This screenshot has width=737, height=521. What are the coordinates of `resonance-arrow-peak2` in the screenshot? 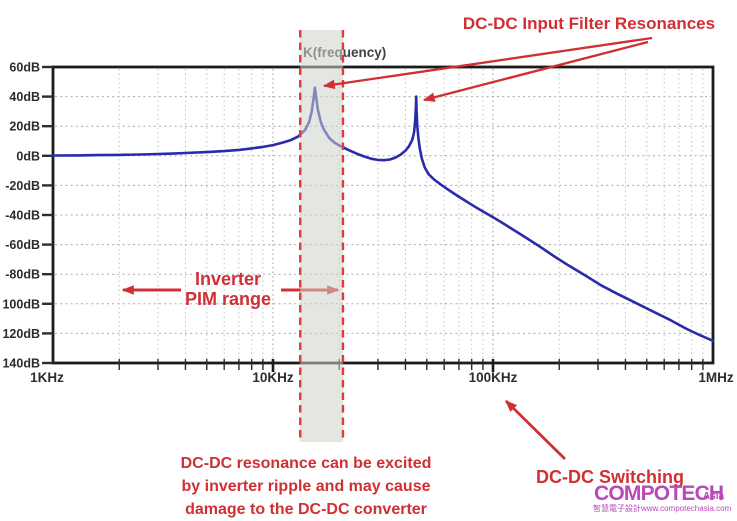 It's located at (535, 71).